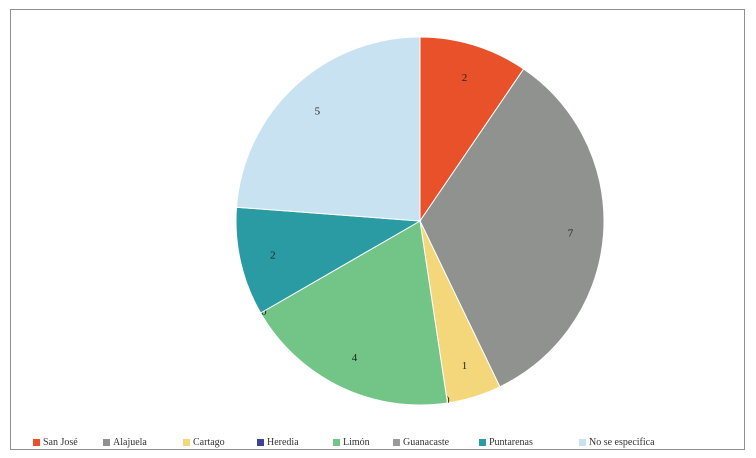 Image resolution: width=756 pixels, height=458 pixels. I want to click on legend-item: Guanacaste, so click(436, 442).